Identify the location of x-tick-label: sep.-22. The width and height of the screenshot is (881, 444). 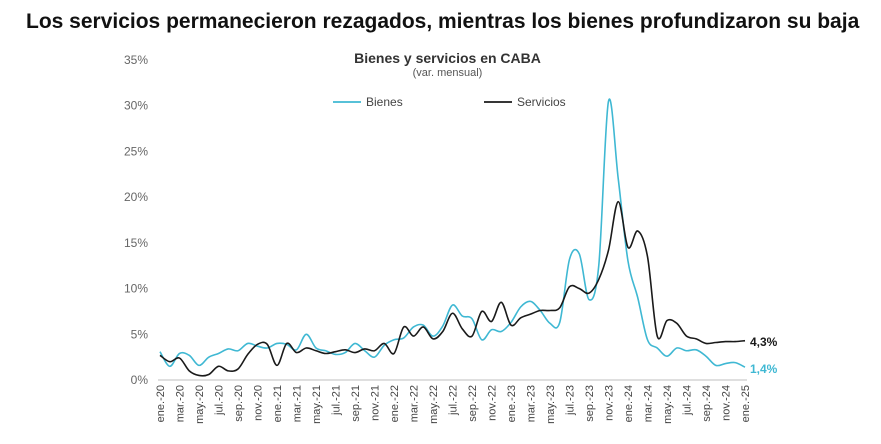
(473, 403).